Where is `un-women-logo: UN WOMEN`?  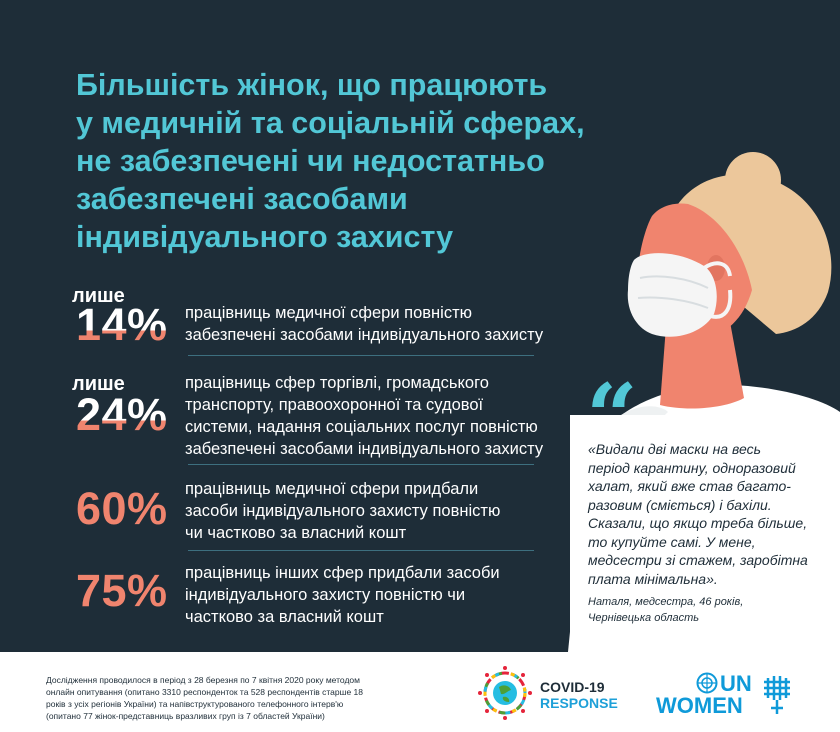
un-women-logo: UN WOMEN is located at coordinates (731, 696).